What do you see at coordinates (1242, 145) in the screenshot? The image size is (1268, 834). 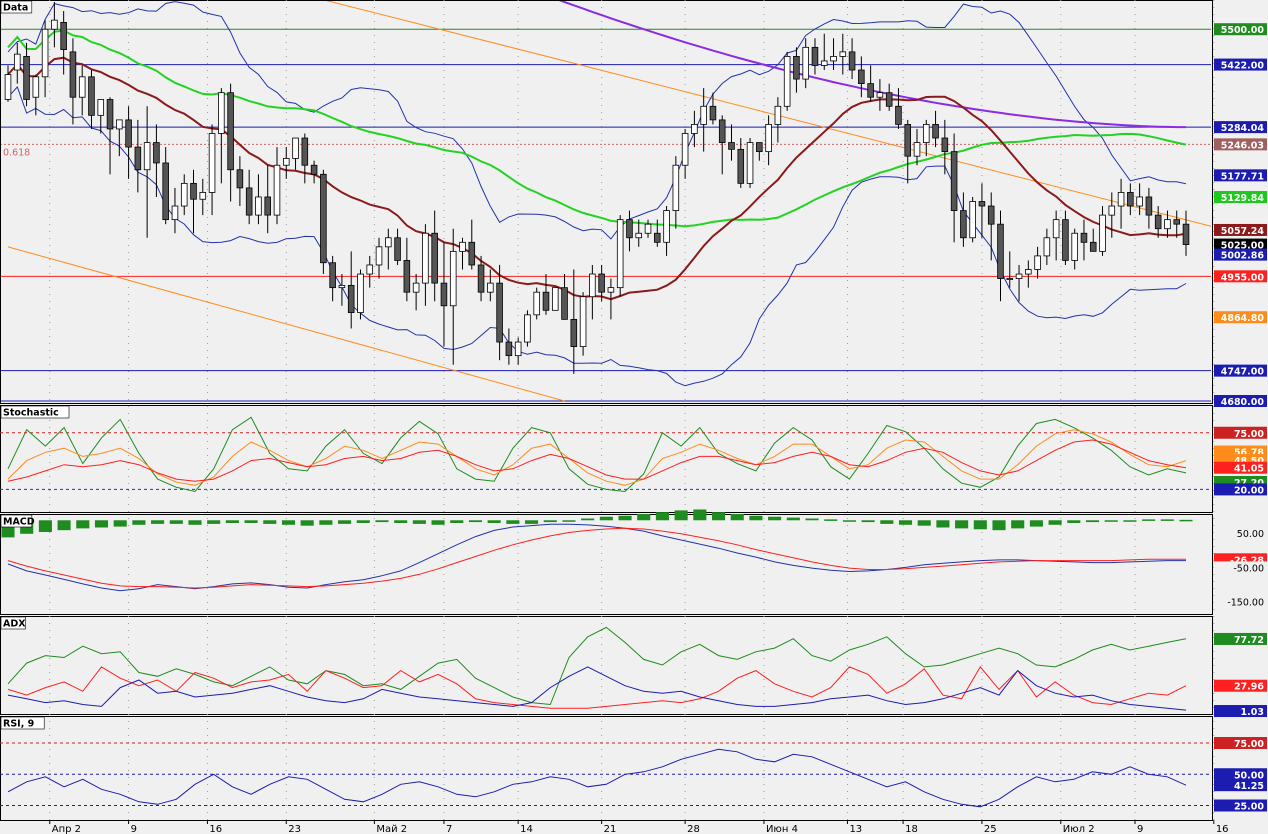 I see `price-label-3-text: 5246.03` at bounding box center [1242, 145].